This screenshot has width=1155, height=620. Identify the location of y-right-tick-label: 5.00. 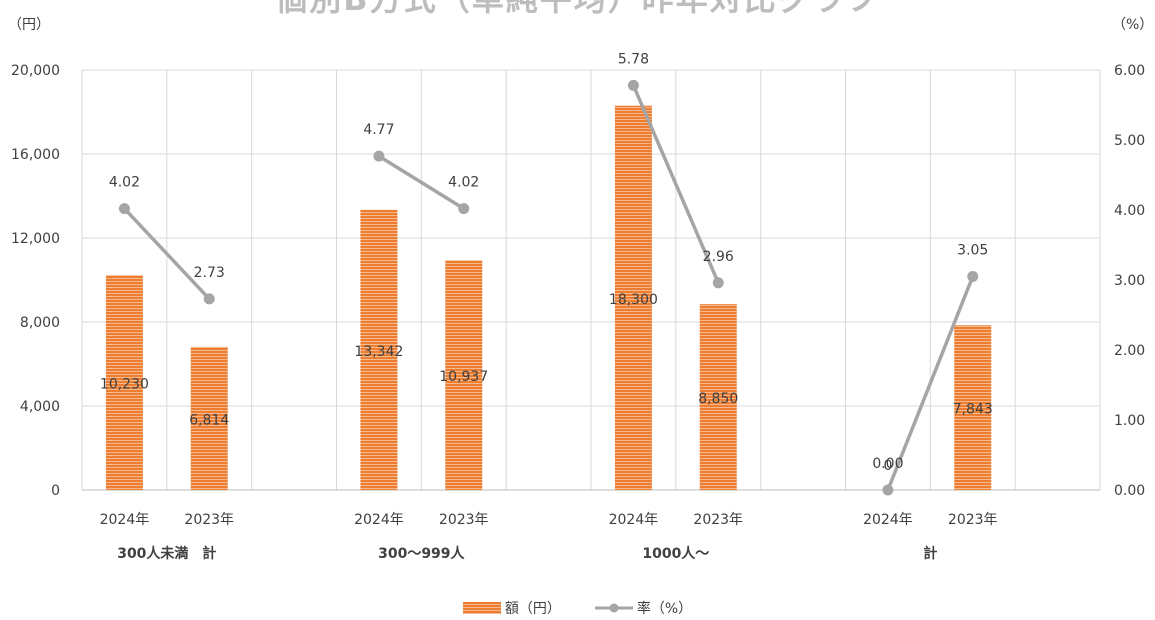
(1129, 141).